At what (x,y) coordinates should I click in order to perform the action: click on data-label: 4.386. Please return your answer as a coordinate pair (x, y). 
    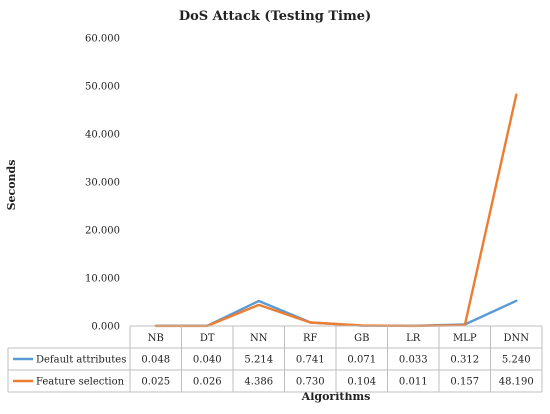
    Looking at the image, I should click on (258, 382).